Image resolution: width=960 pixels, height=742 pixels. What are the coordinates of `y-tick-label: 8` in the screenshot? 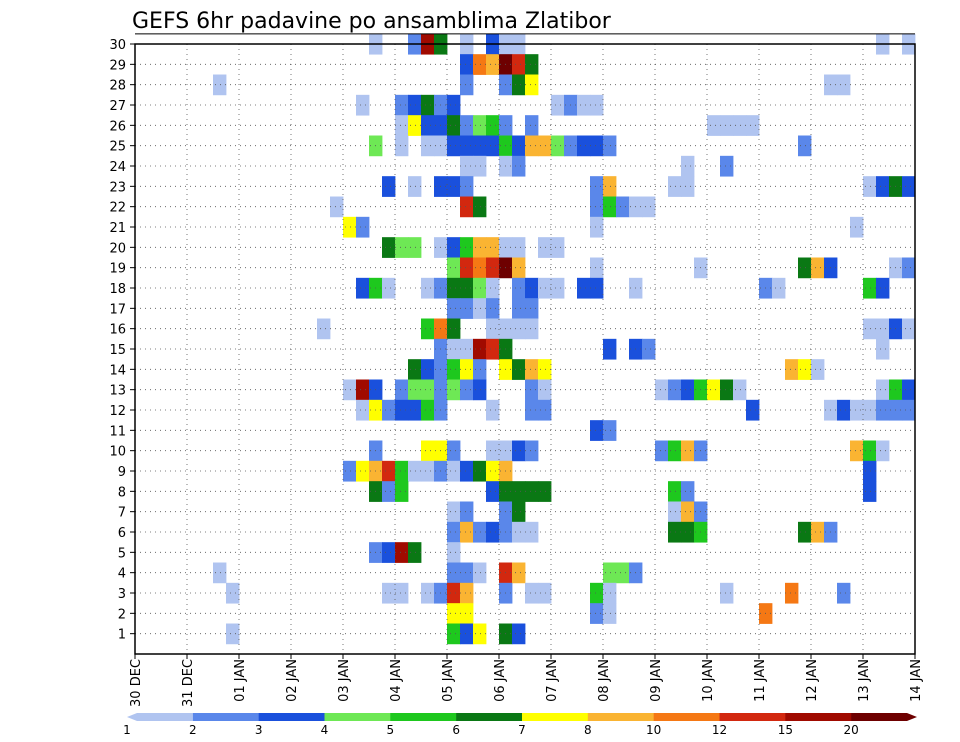 It's located at (122, 492).